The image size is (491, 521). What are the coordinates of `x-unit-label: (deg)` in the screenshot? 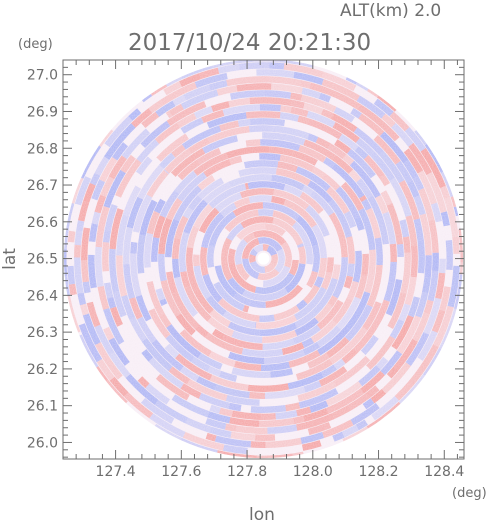 It's located at (469, 493).